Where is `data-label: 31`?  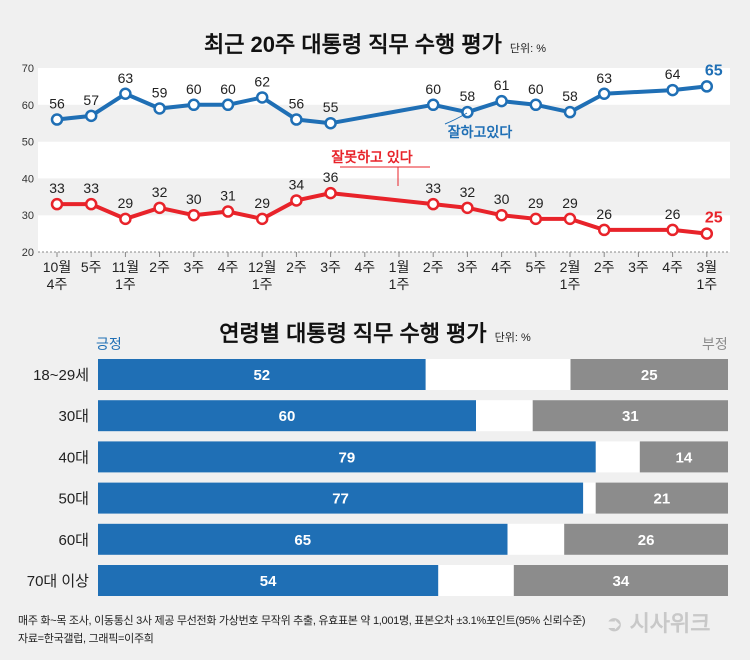 data-label: 31 is located at coordinates (228, 196).